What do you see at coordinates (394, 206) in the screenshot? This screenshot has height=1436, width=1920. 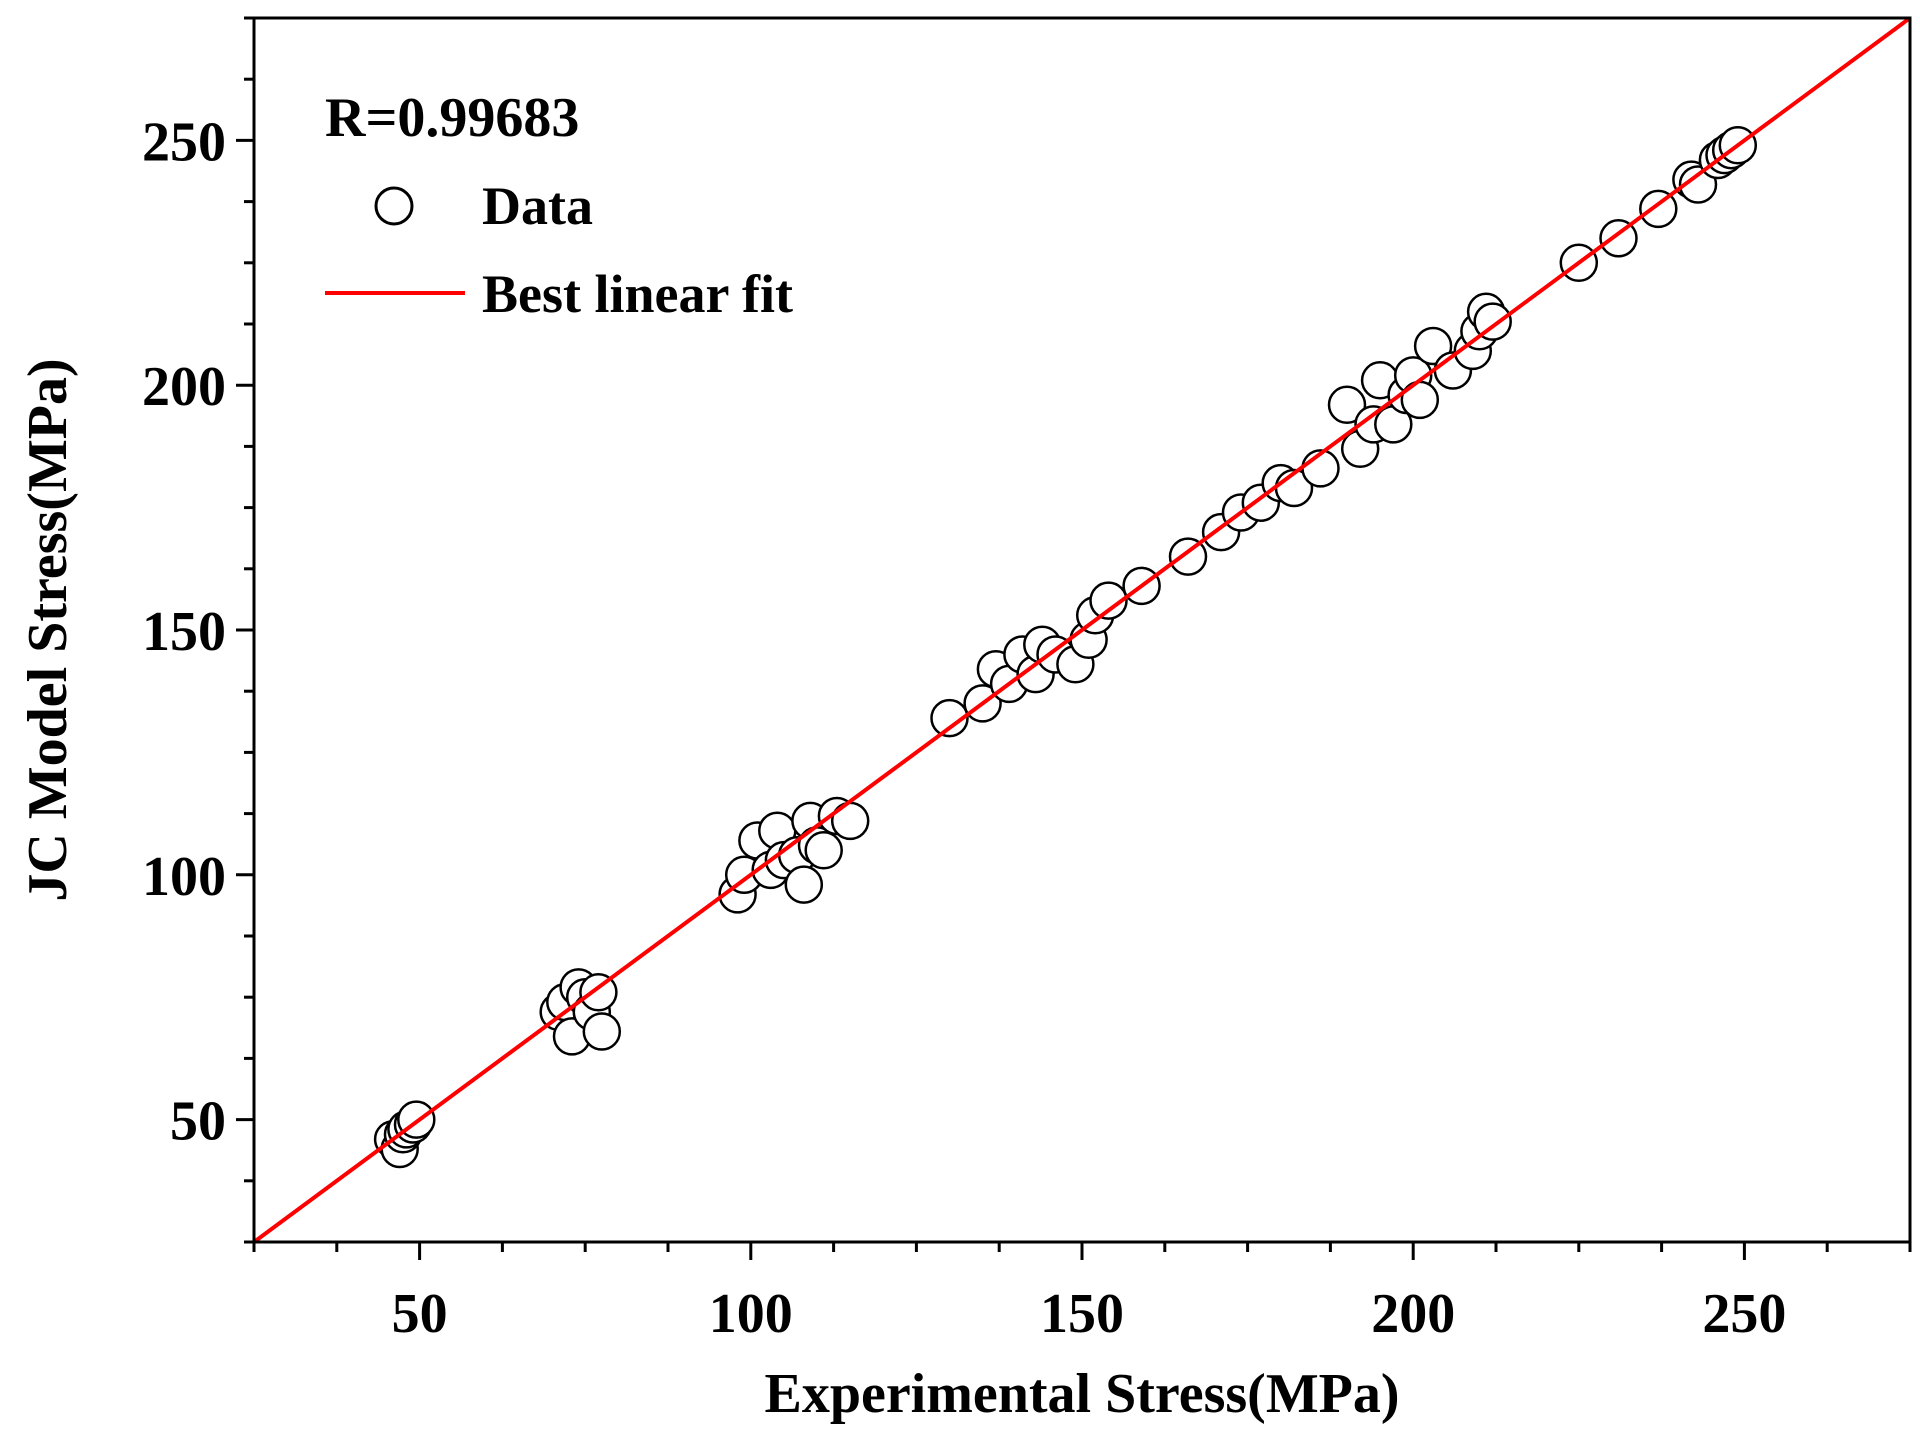 I see `legend-data-marker-icon` at bounding box center [394, 206].